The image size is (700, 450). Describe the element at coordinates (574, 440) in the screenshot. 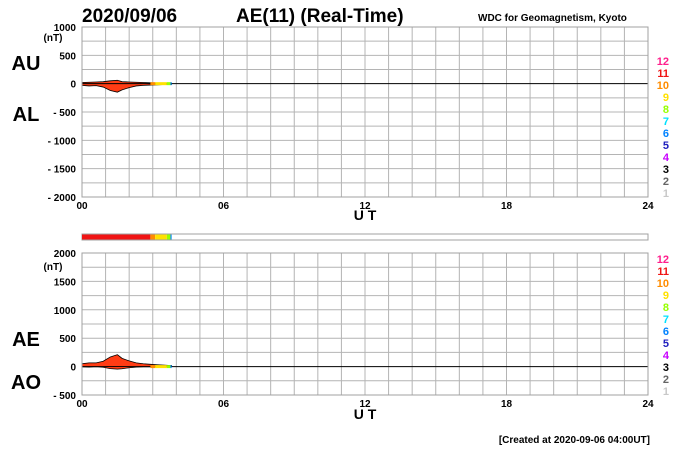

I see `created-timestamp: [Created at 2020-09-06 04:00UT]` at that location.